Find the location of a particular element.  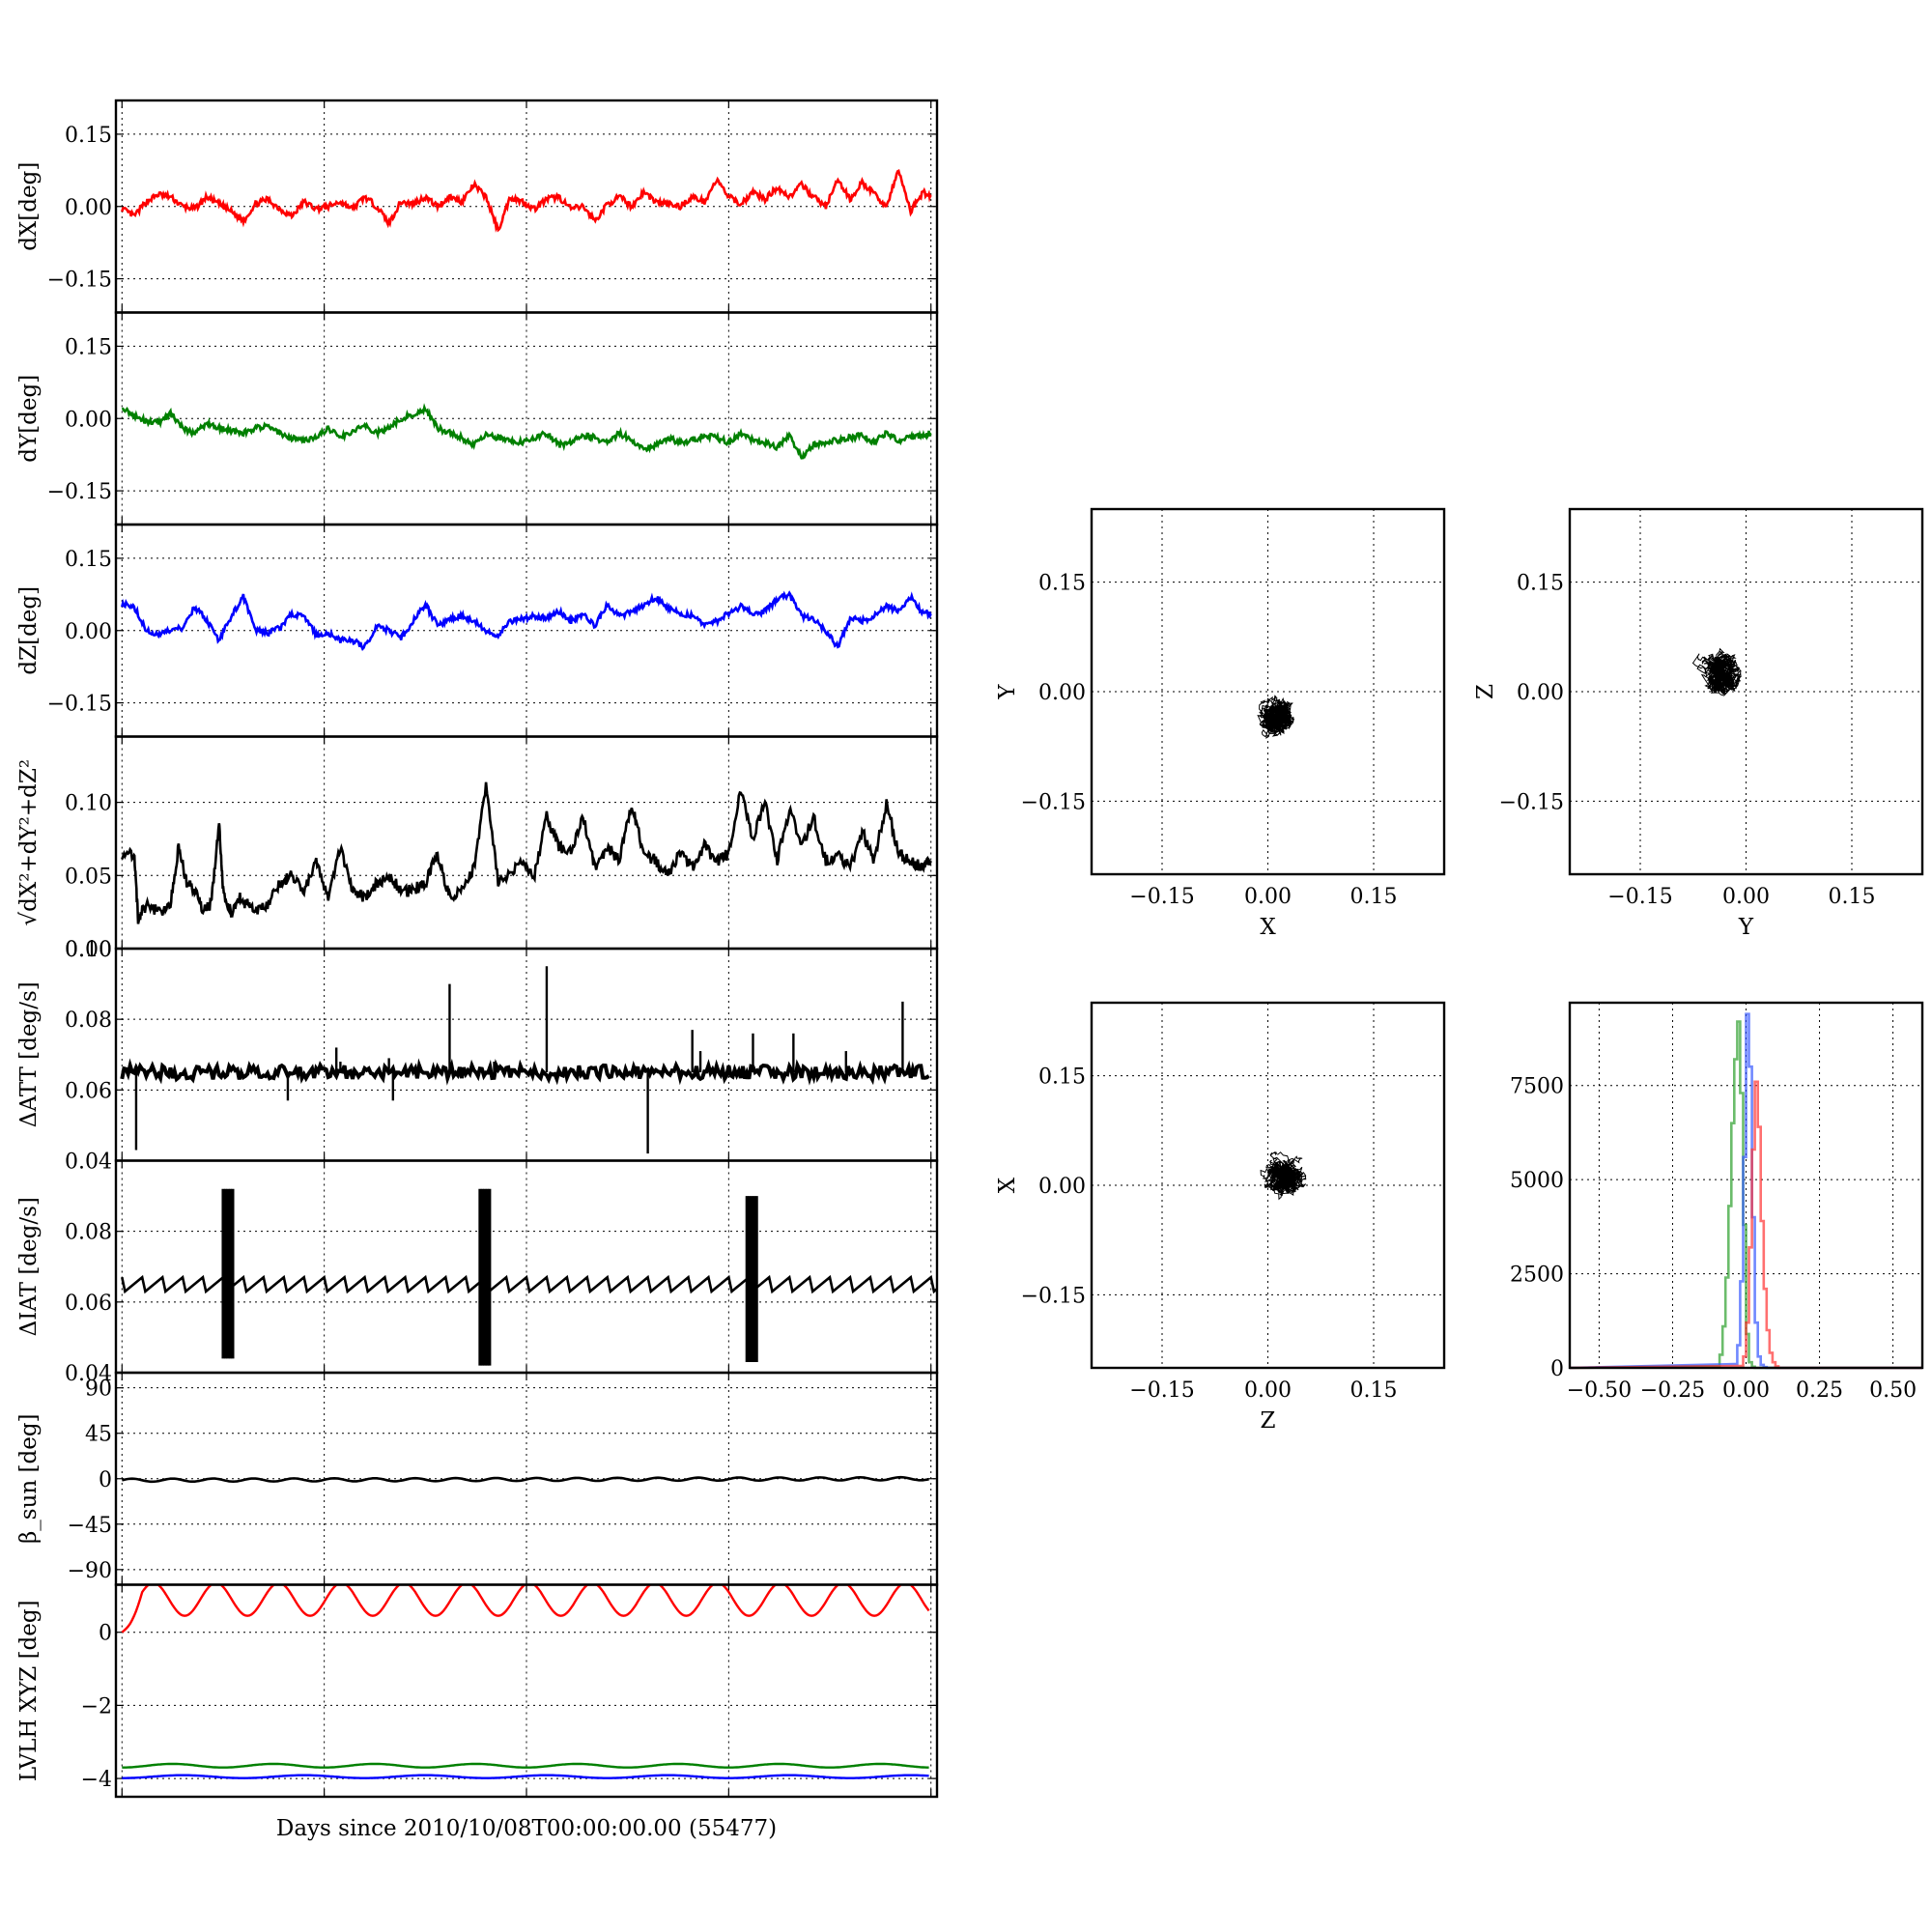

xlabel-zx: Z is located at coordinates (1268, 1421).